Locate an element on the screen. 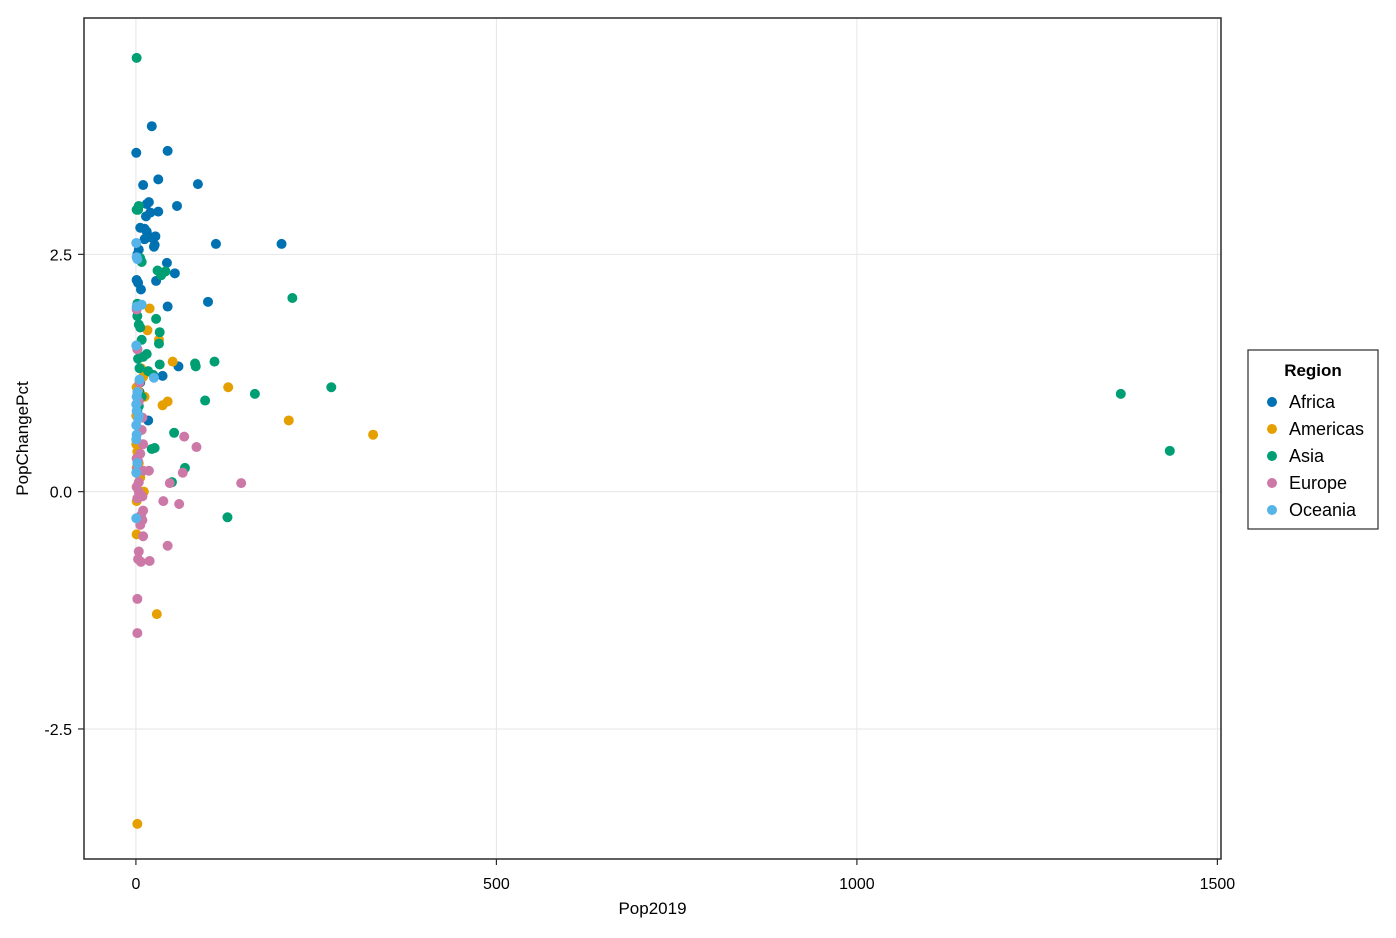 The image size is (1396, 938). series-oceania is located at coordinates (145, 380).